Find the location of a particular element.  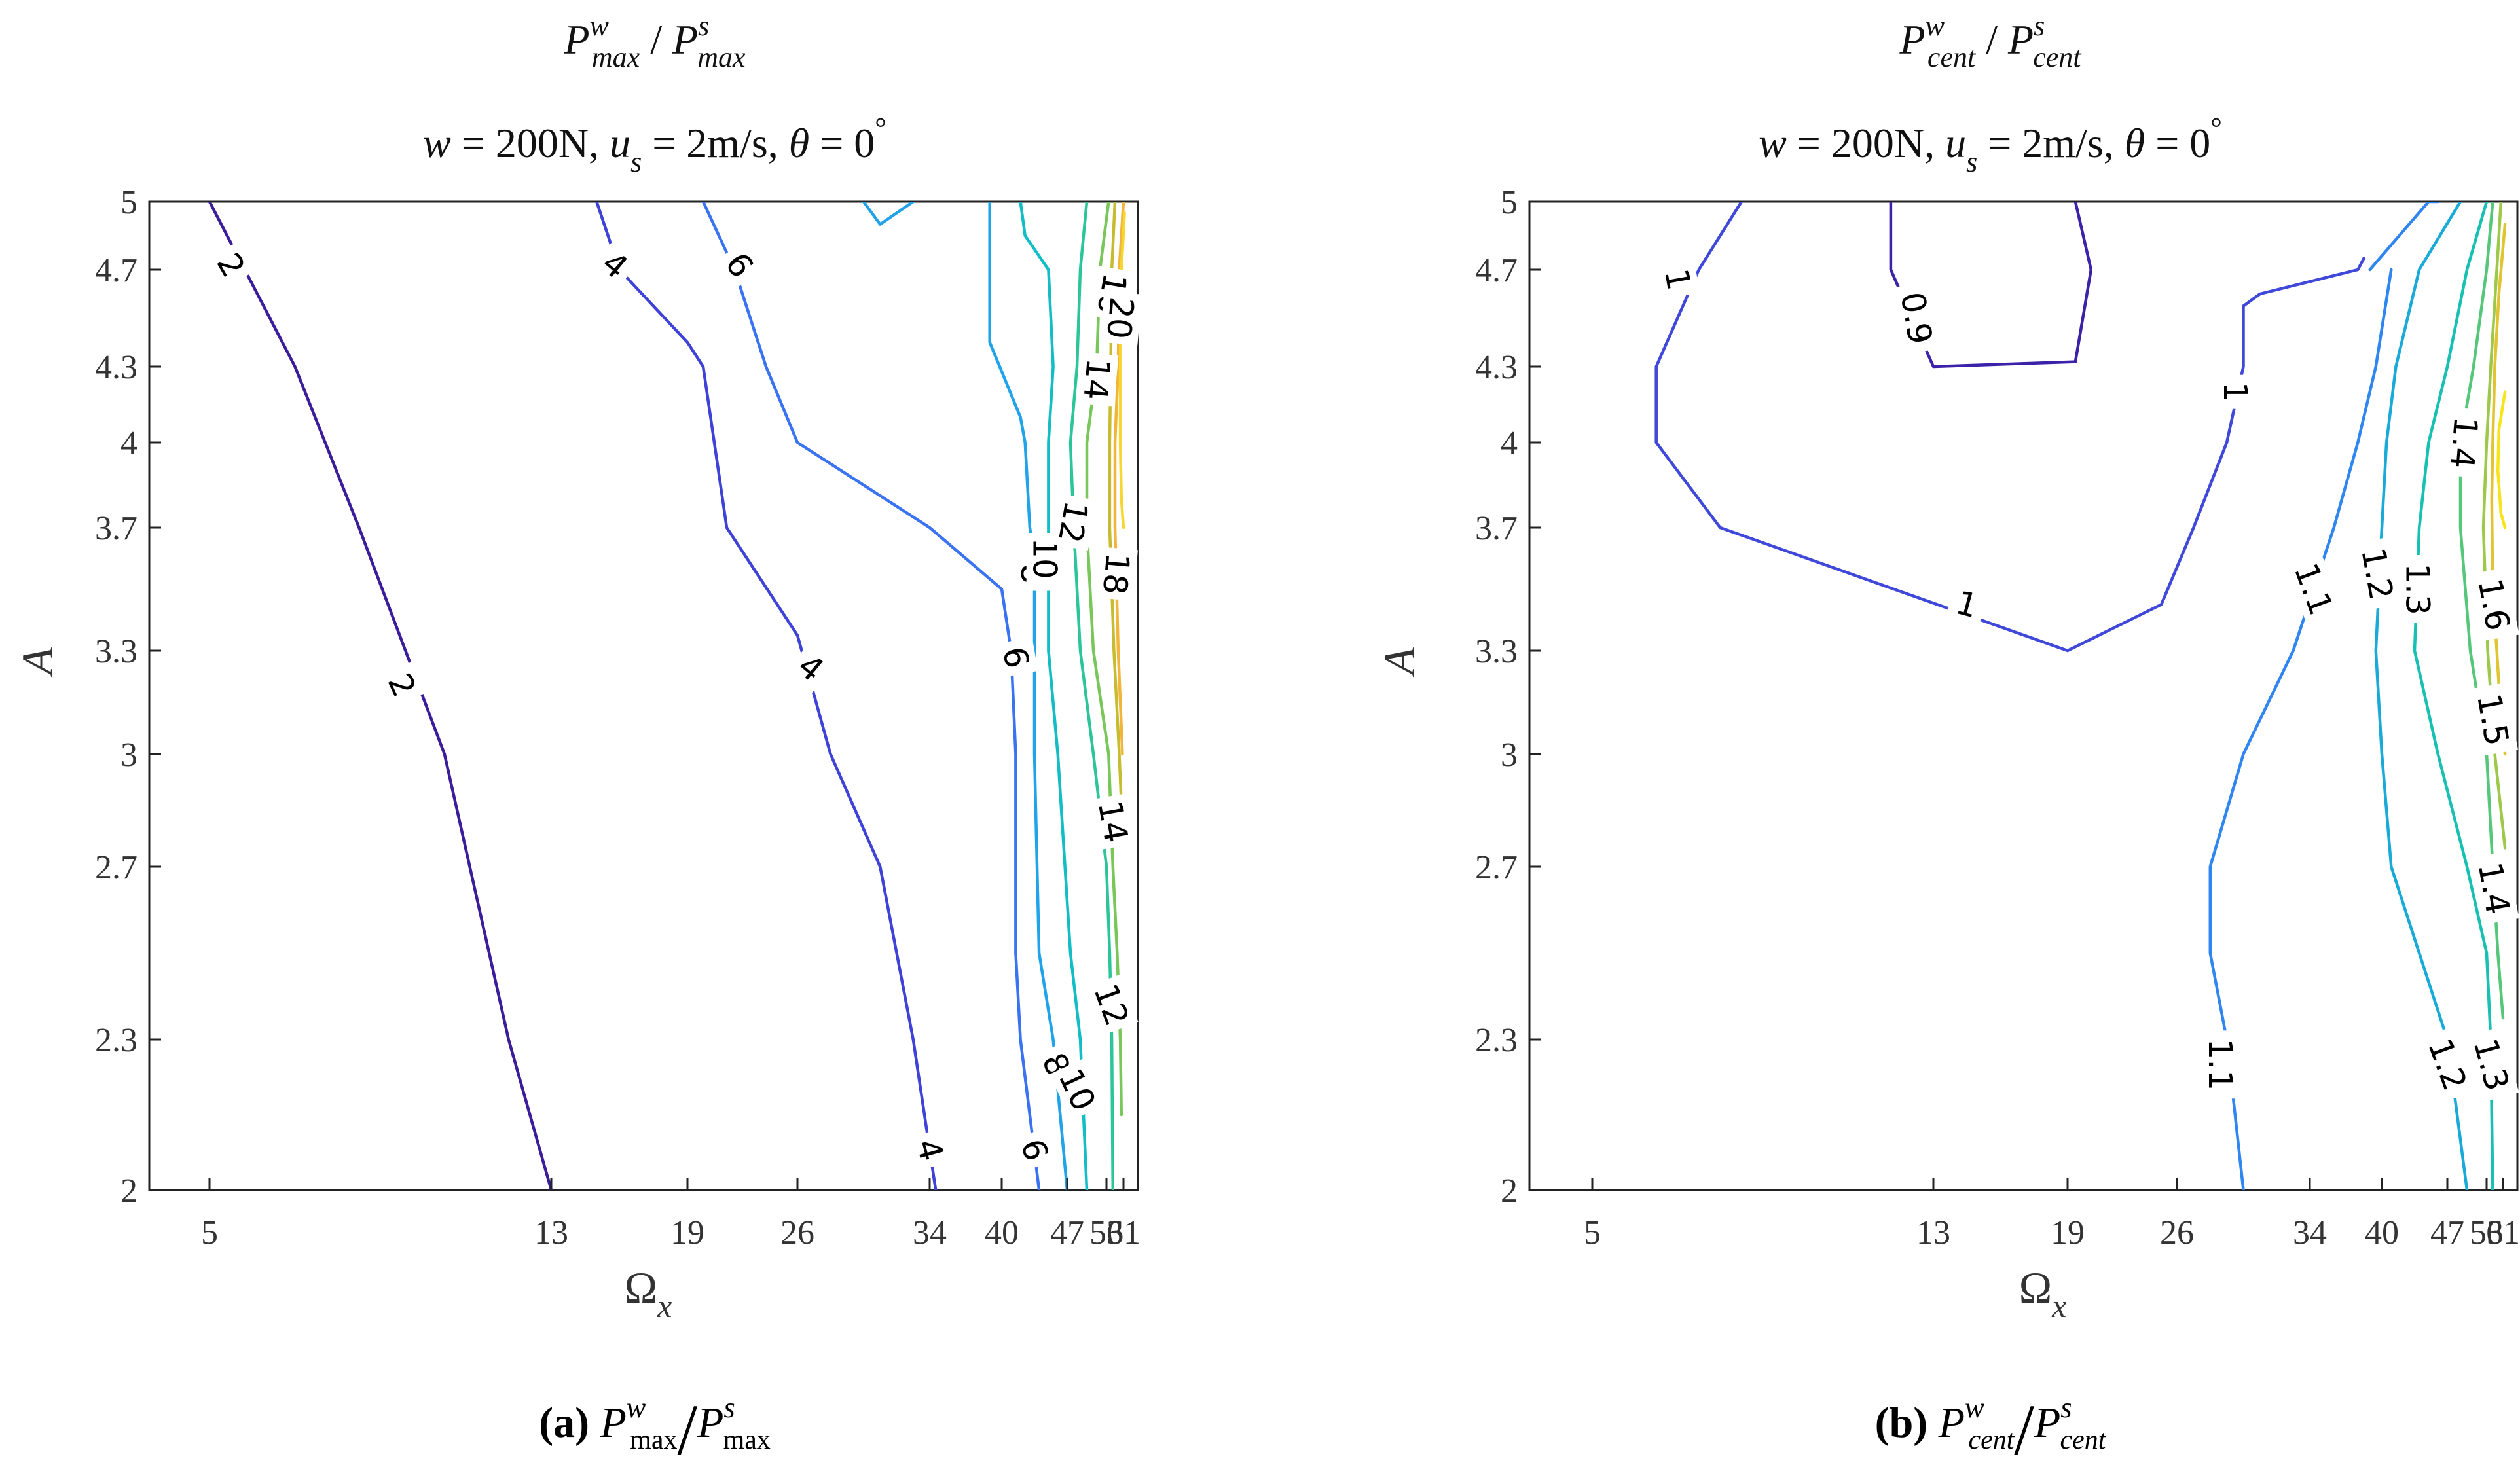

panel-a-caption: (a) Pw max/Ps max is located at coordinates (655, 1427).